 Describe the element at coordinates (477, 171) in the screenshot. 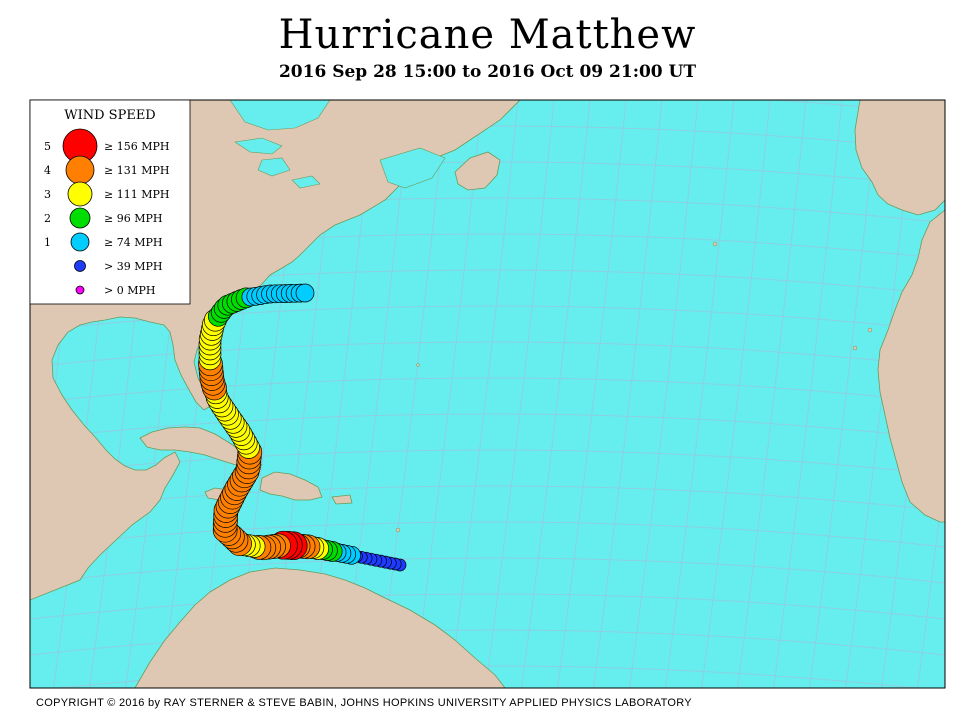

I see `newfoundland-land` at that location.